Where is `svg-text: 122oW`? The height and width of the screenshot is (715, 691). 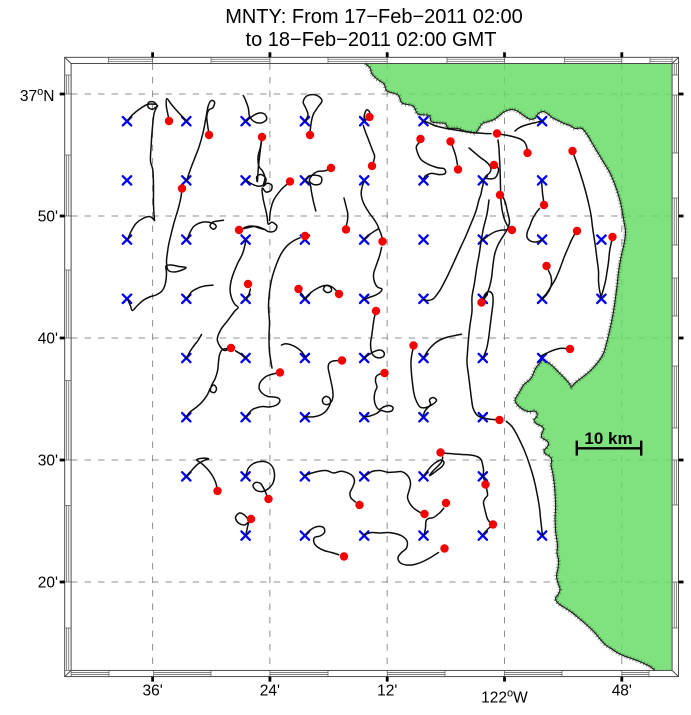
svg-text: 122oW is located at coordinates (504, 697).